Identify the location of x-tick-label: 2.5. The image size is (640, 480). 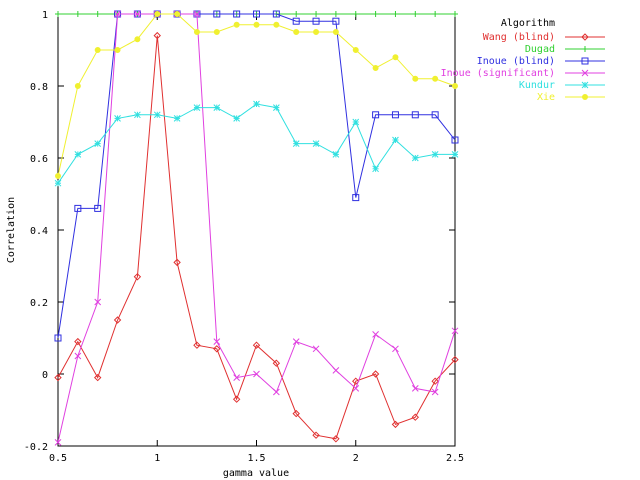
(455, 458).